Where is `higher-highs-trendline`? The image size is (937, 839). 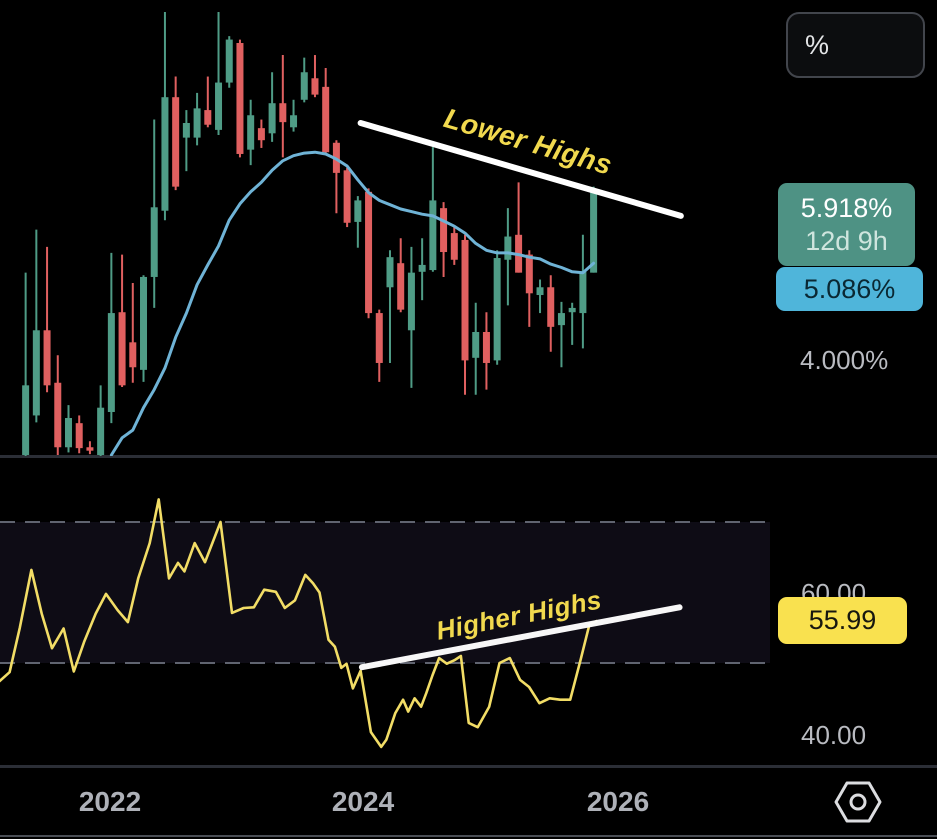 higher-highs-trendline is located at coordinates (520, 637).